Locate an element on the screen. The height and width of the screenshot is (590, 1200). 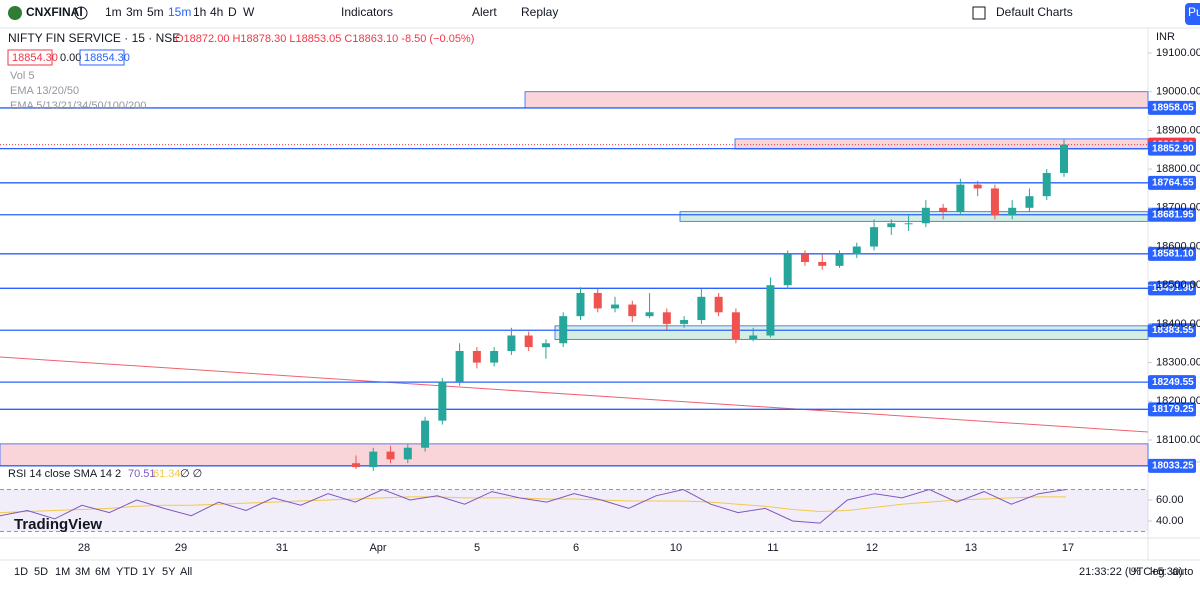
checkbox is located at coordinates (979, 13).